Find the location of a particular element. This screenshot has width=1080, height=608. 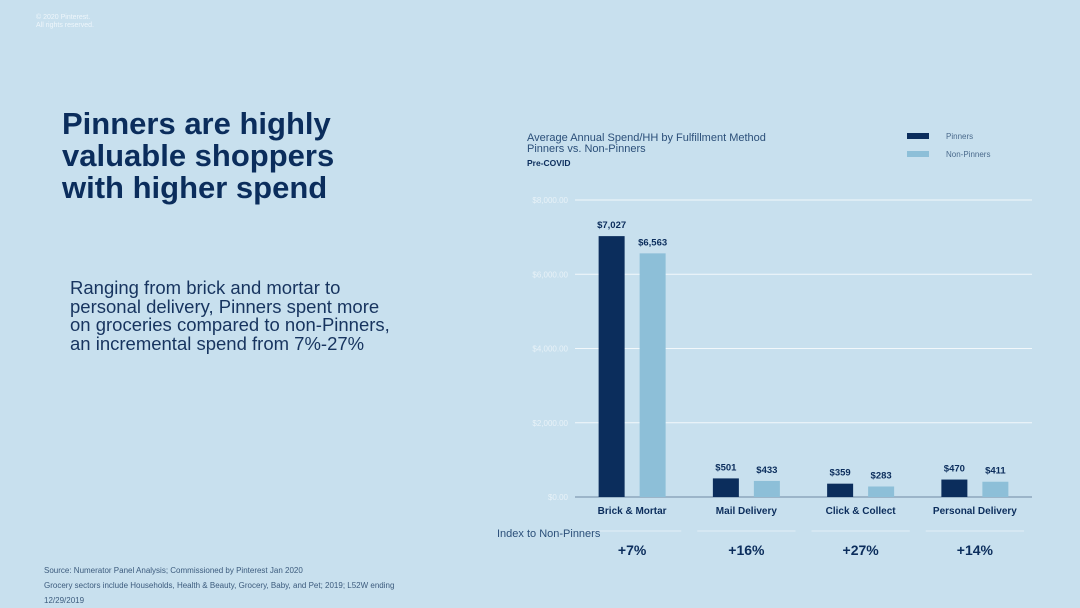

legend-item-non-pinners: Non-Pinners is located at coordinates (948, 154).